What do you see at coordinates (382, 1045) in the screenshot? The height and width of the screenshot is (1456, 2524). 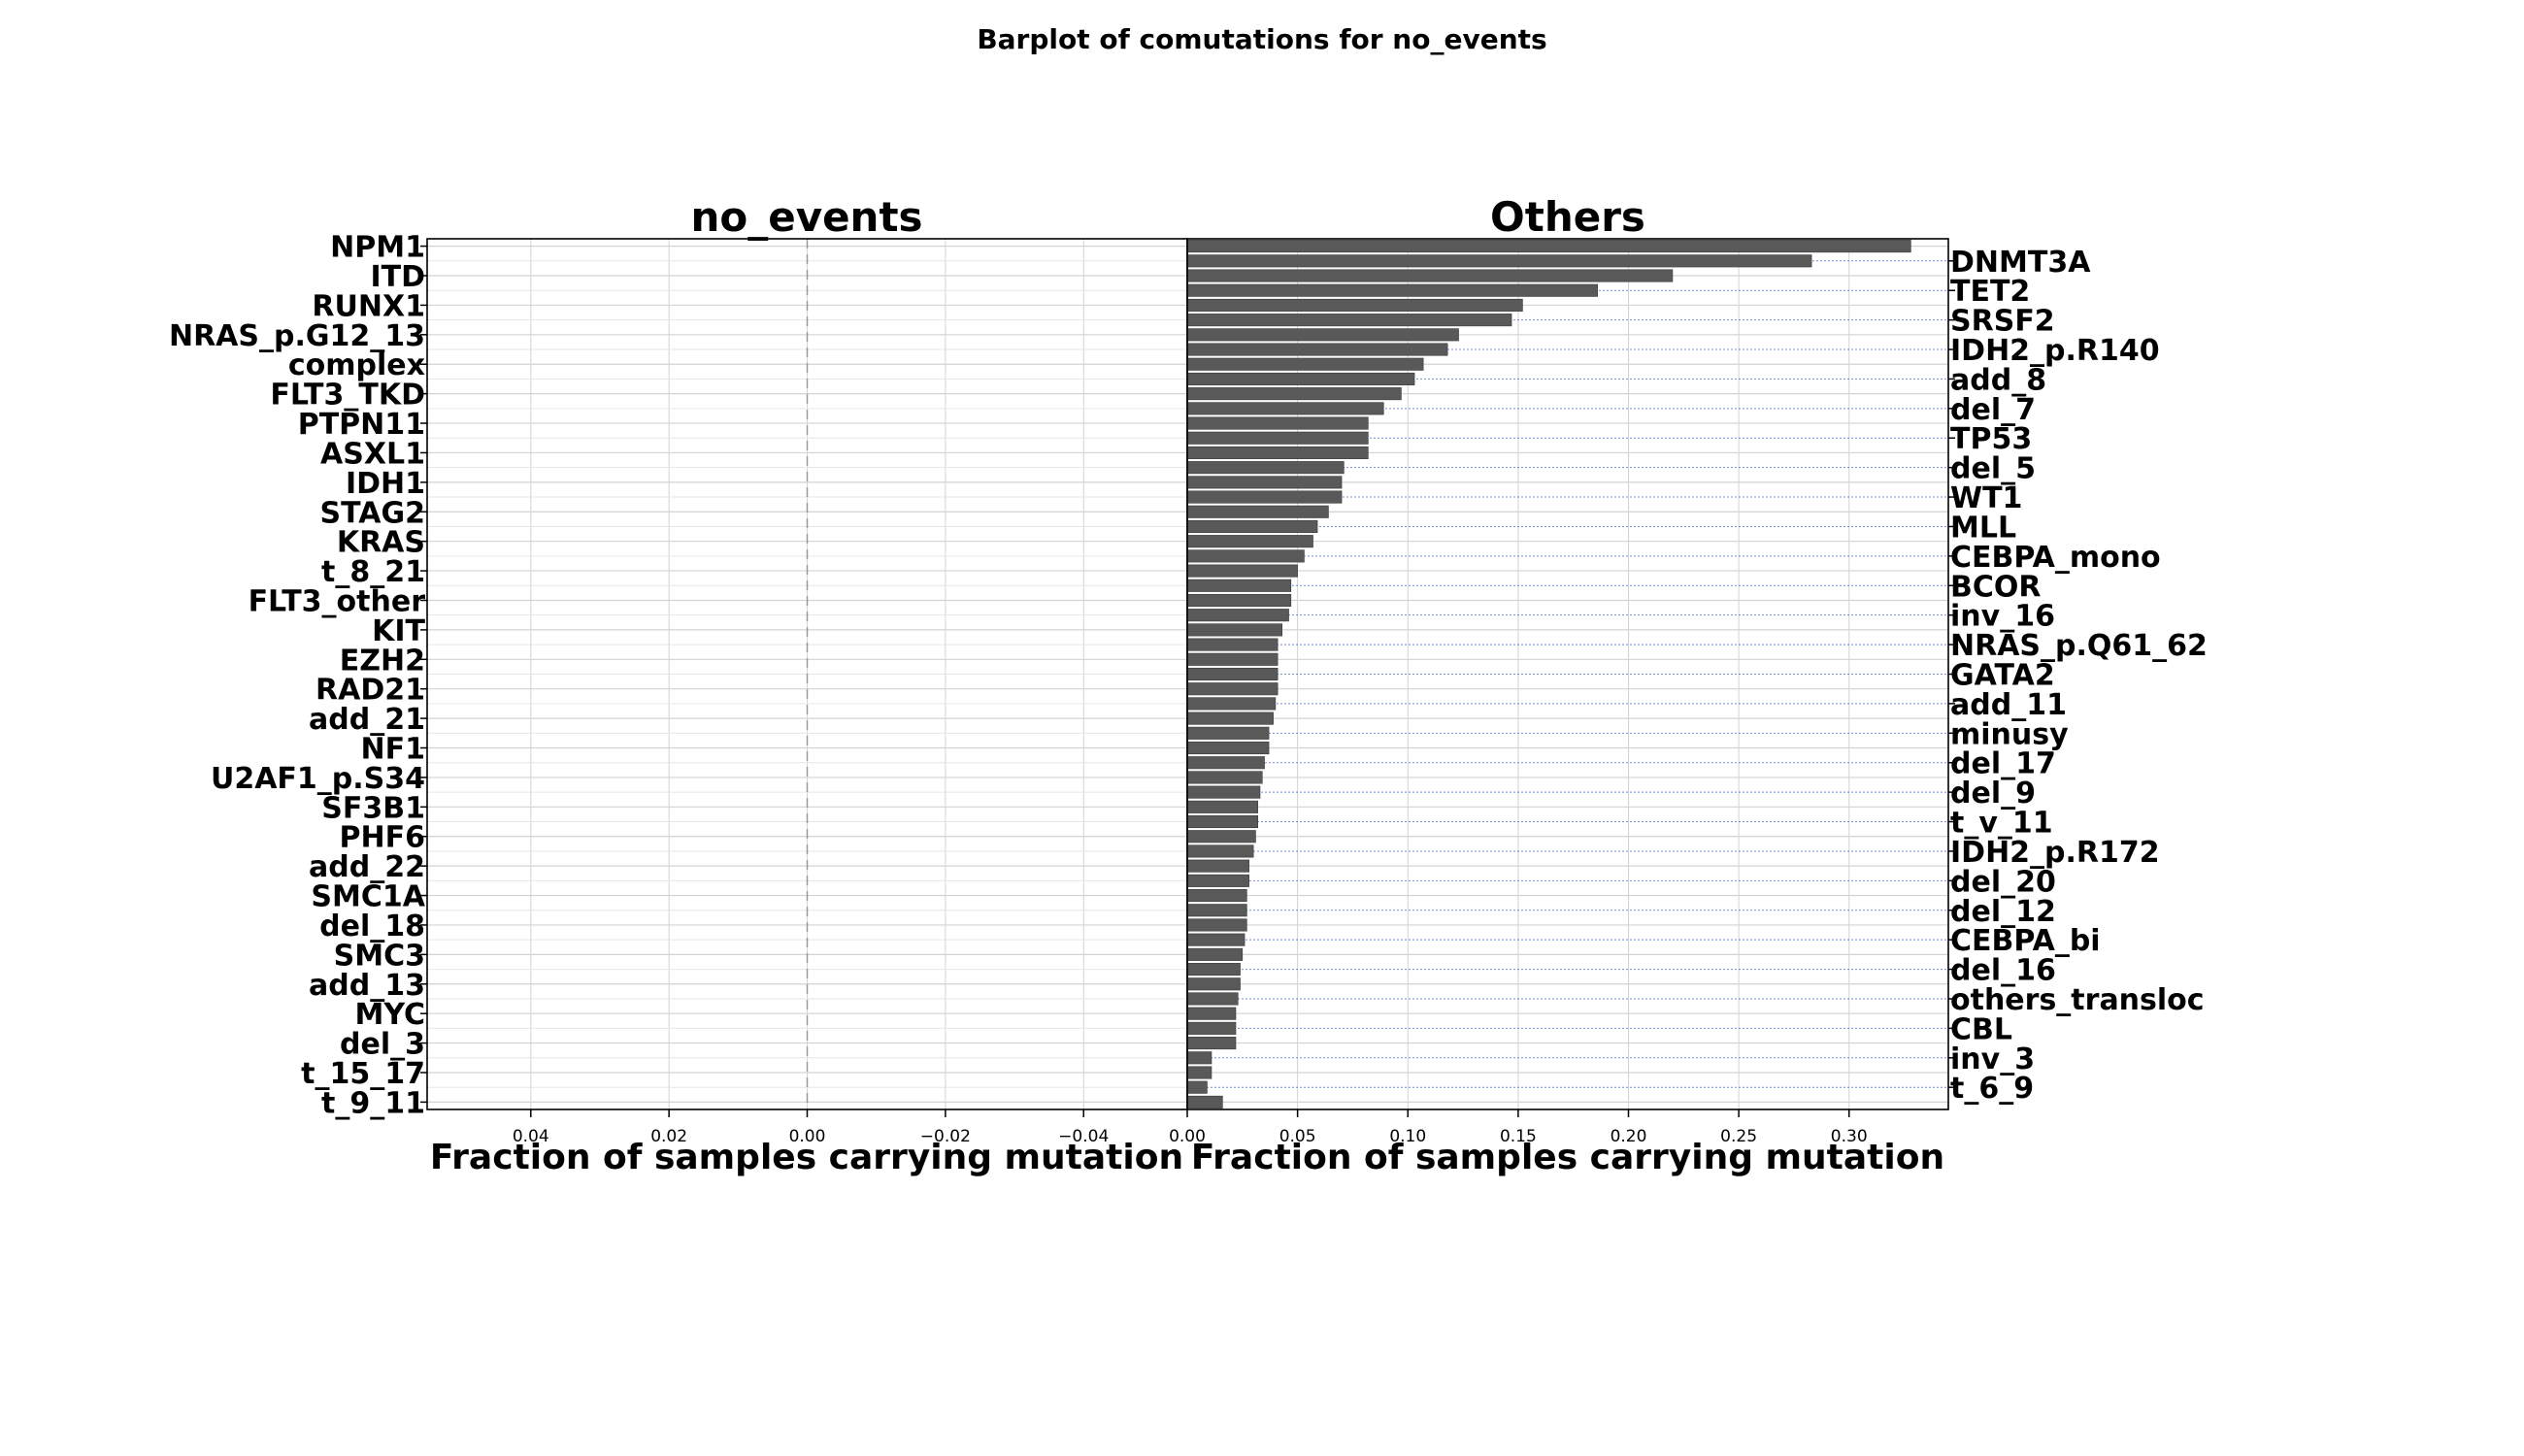 I see `left-category-label: del_3` at bounding box center [382, 1045].